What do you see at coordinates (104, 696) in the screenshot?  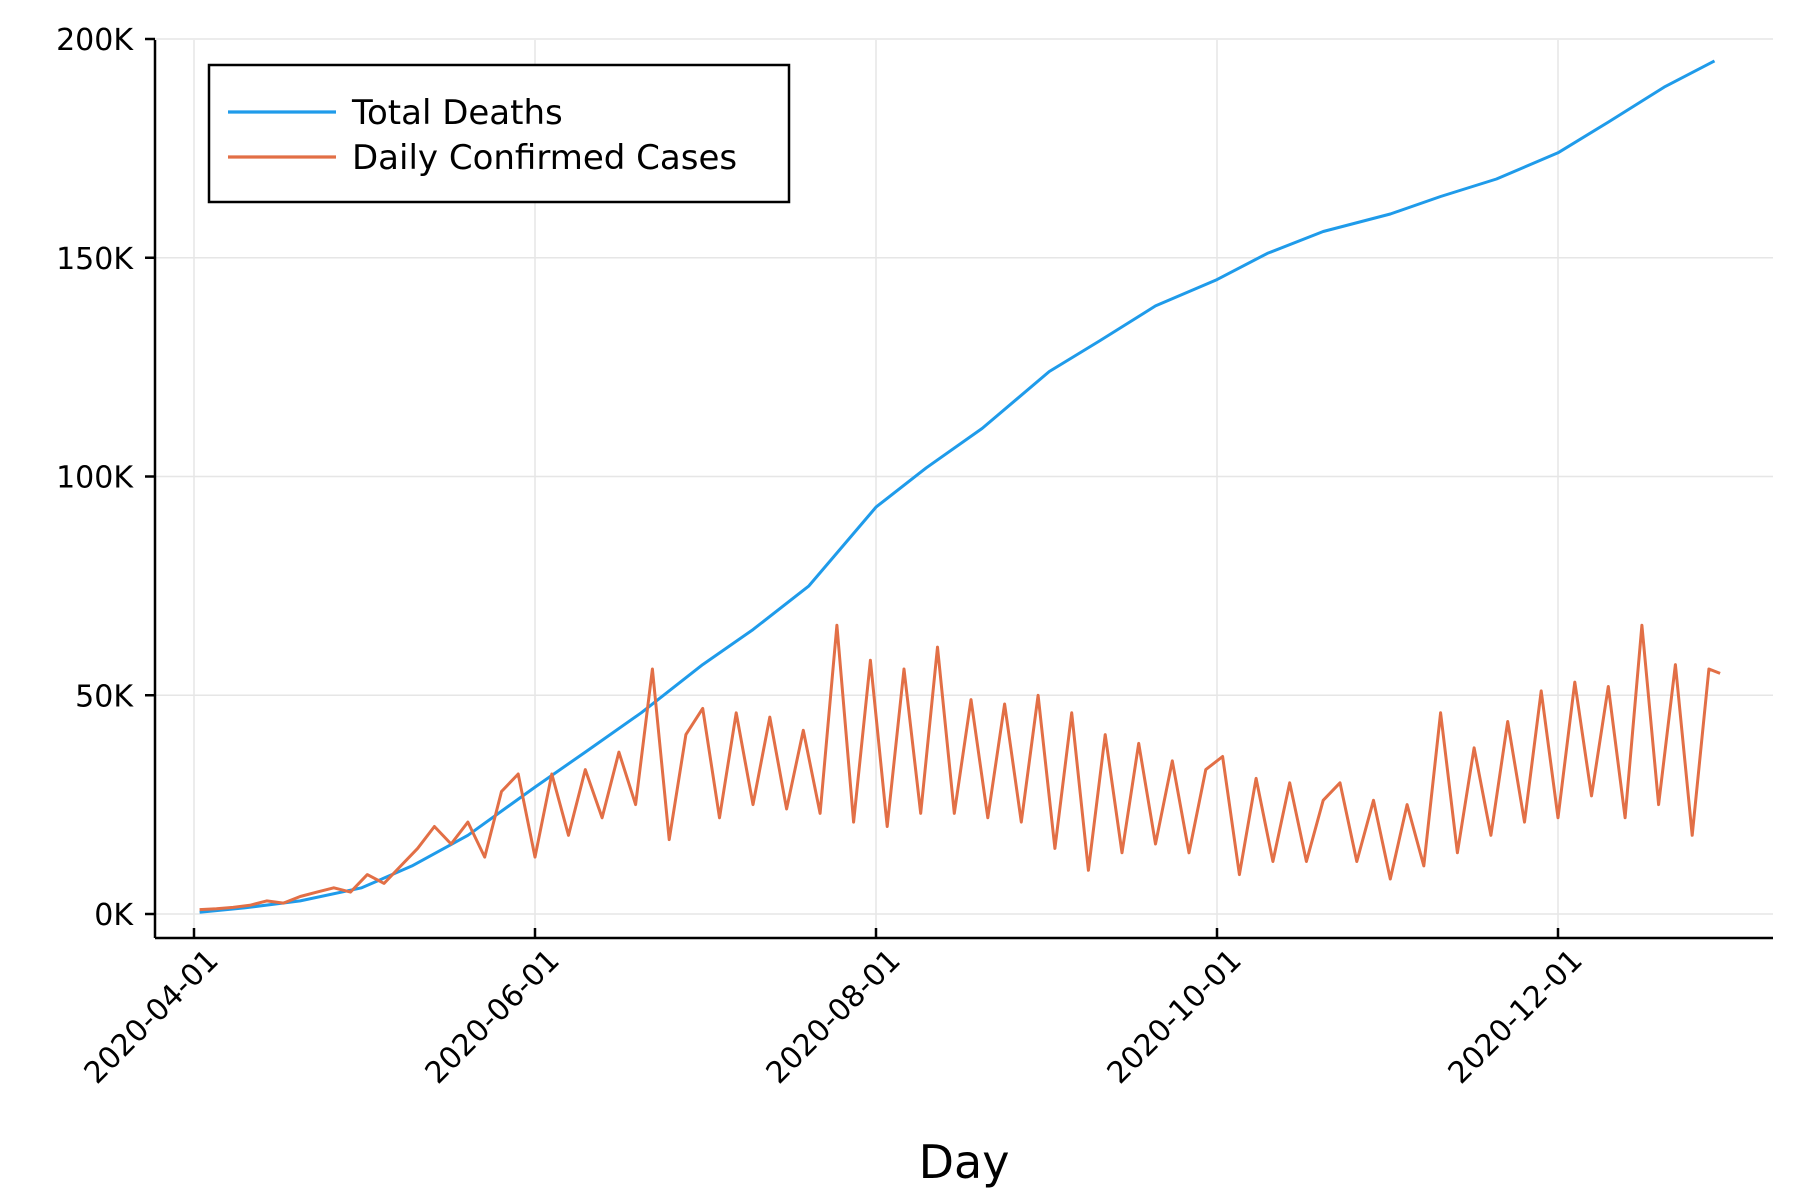 I see `y-tick-label: 50K` at bounding box center [104, 696].